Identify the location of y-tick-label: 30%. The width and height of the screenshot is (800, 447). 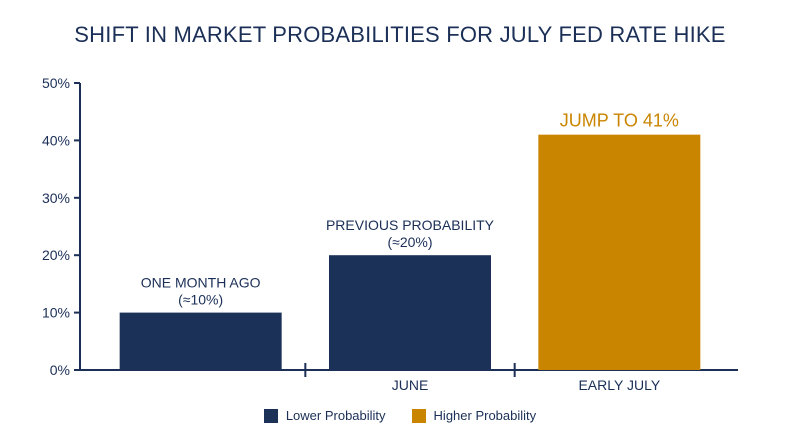
(56, 198).